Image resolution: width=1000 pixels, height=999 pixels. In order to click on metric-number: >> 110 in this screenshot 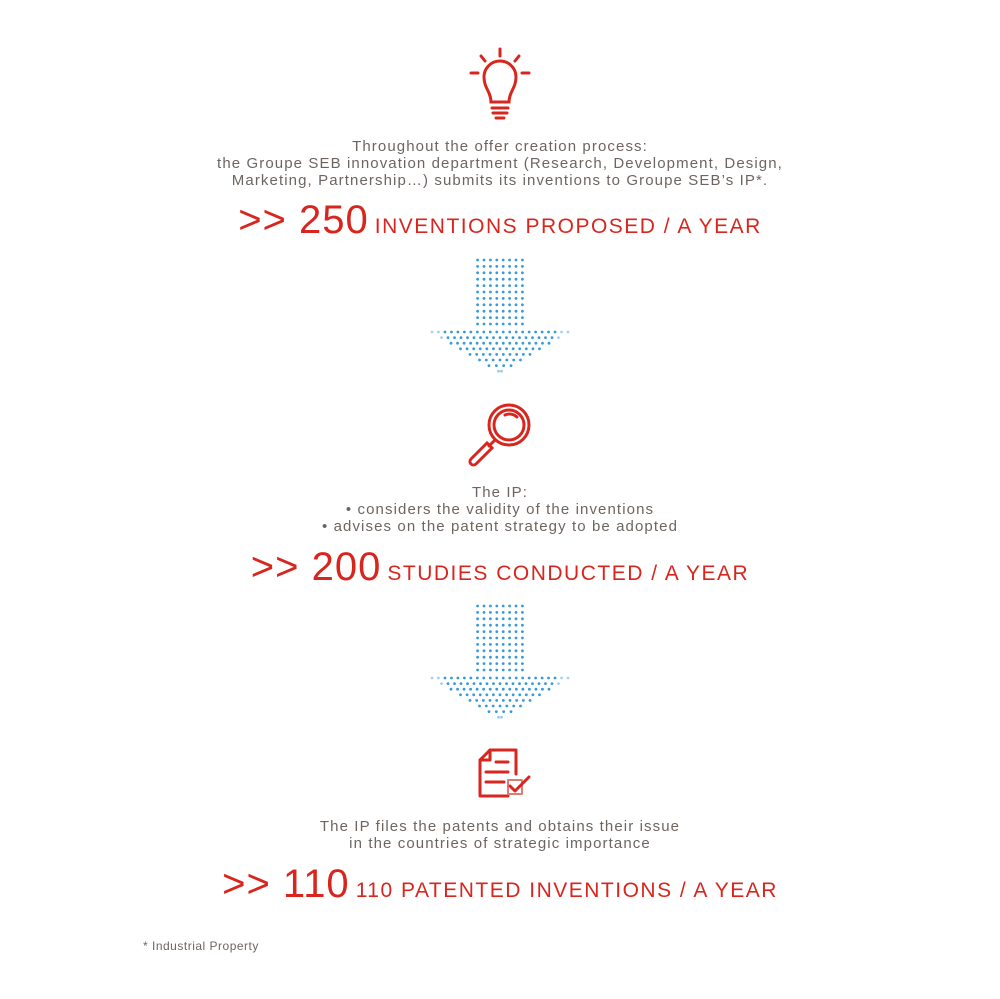, I will do `click(286, 884)`.